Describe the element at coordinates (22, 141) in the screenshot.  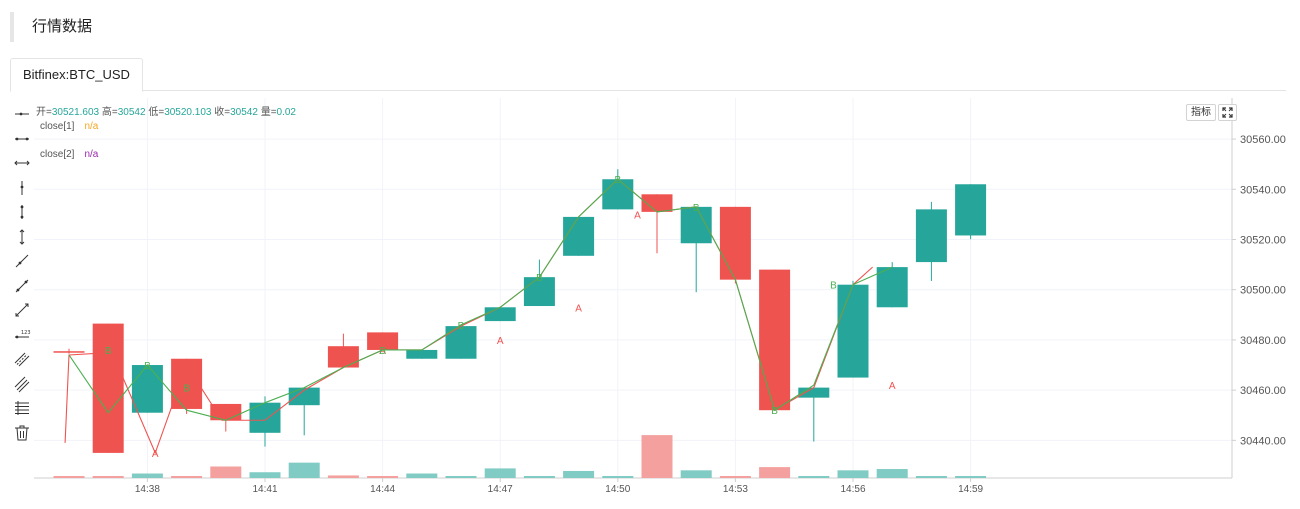
I see `horizontal-segment-icon` at that location.